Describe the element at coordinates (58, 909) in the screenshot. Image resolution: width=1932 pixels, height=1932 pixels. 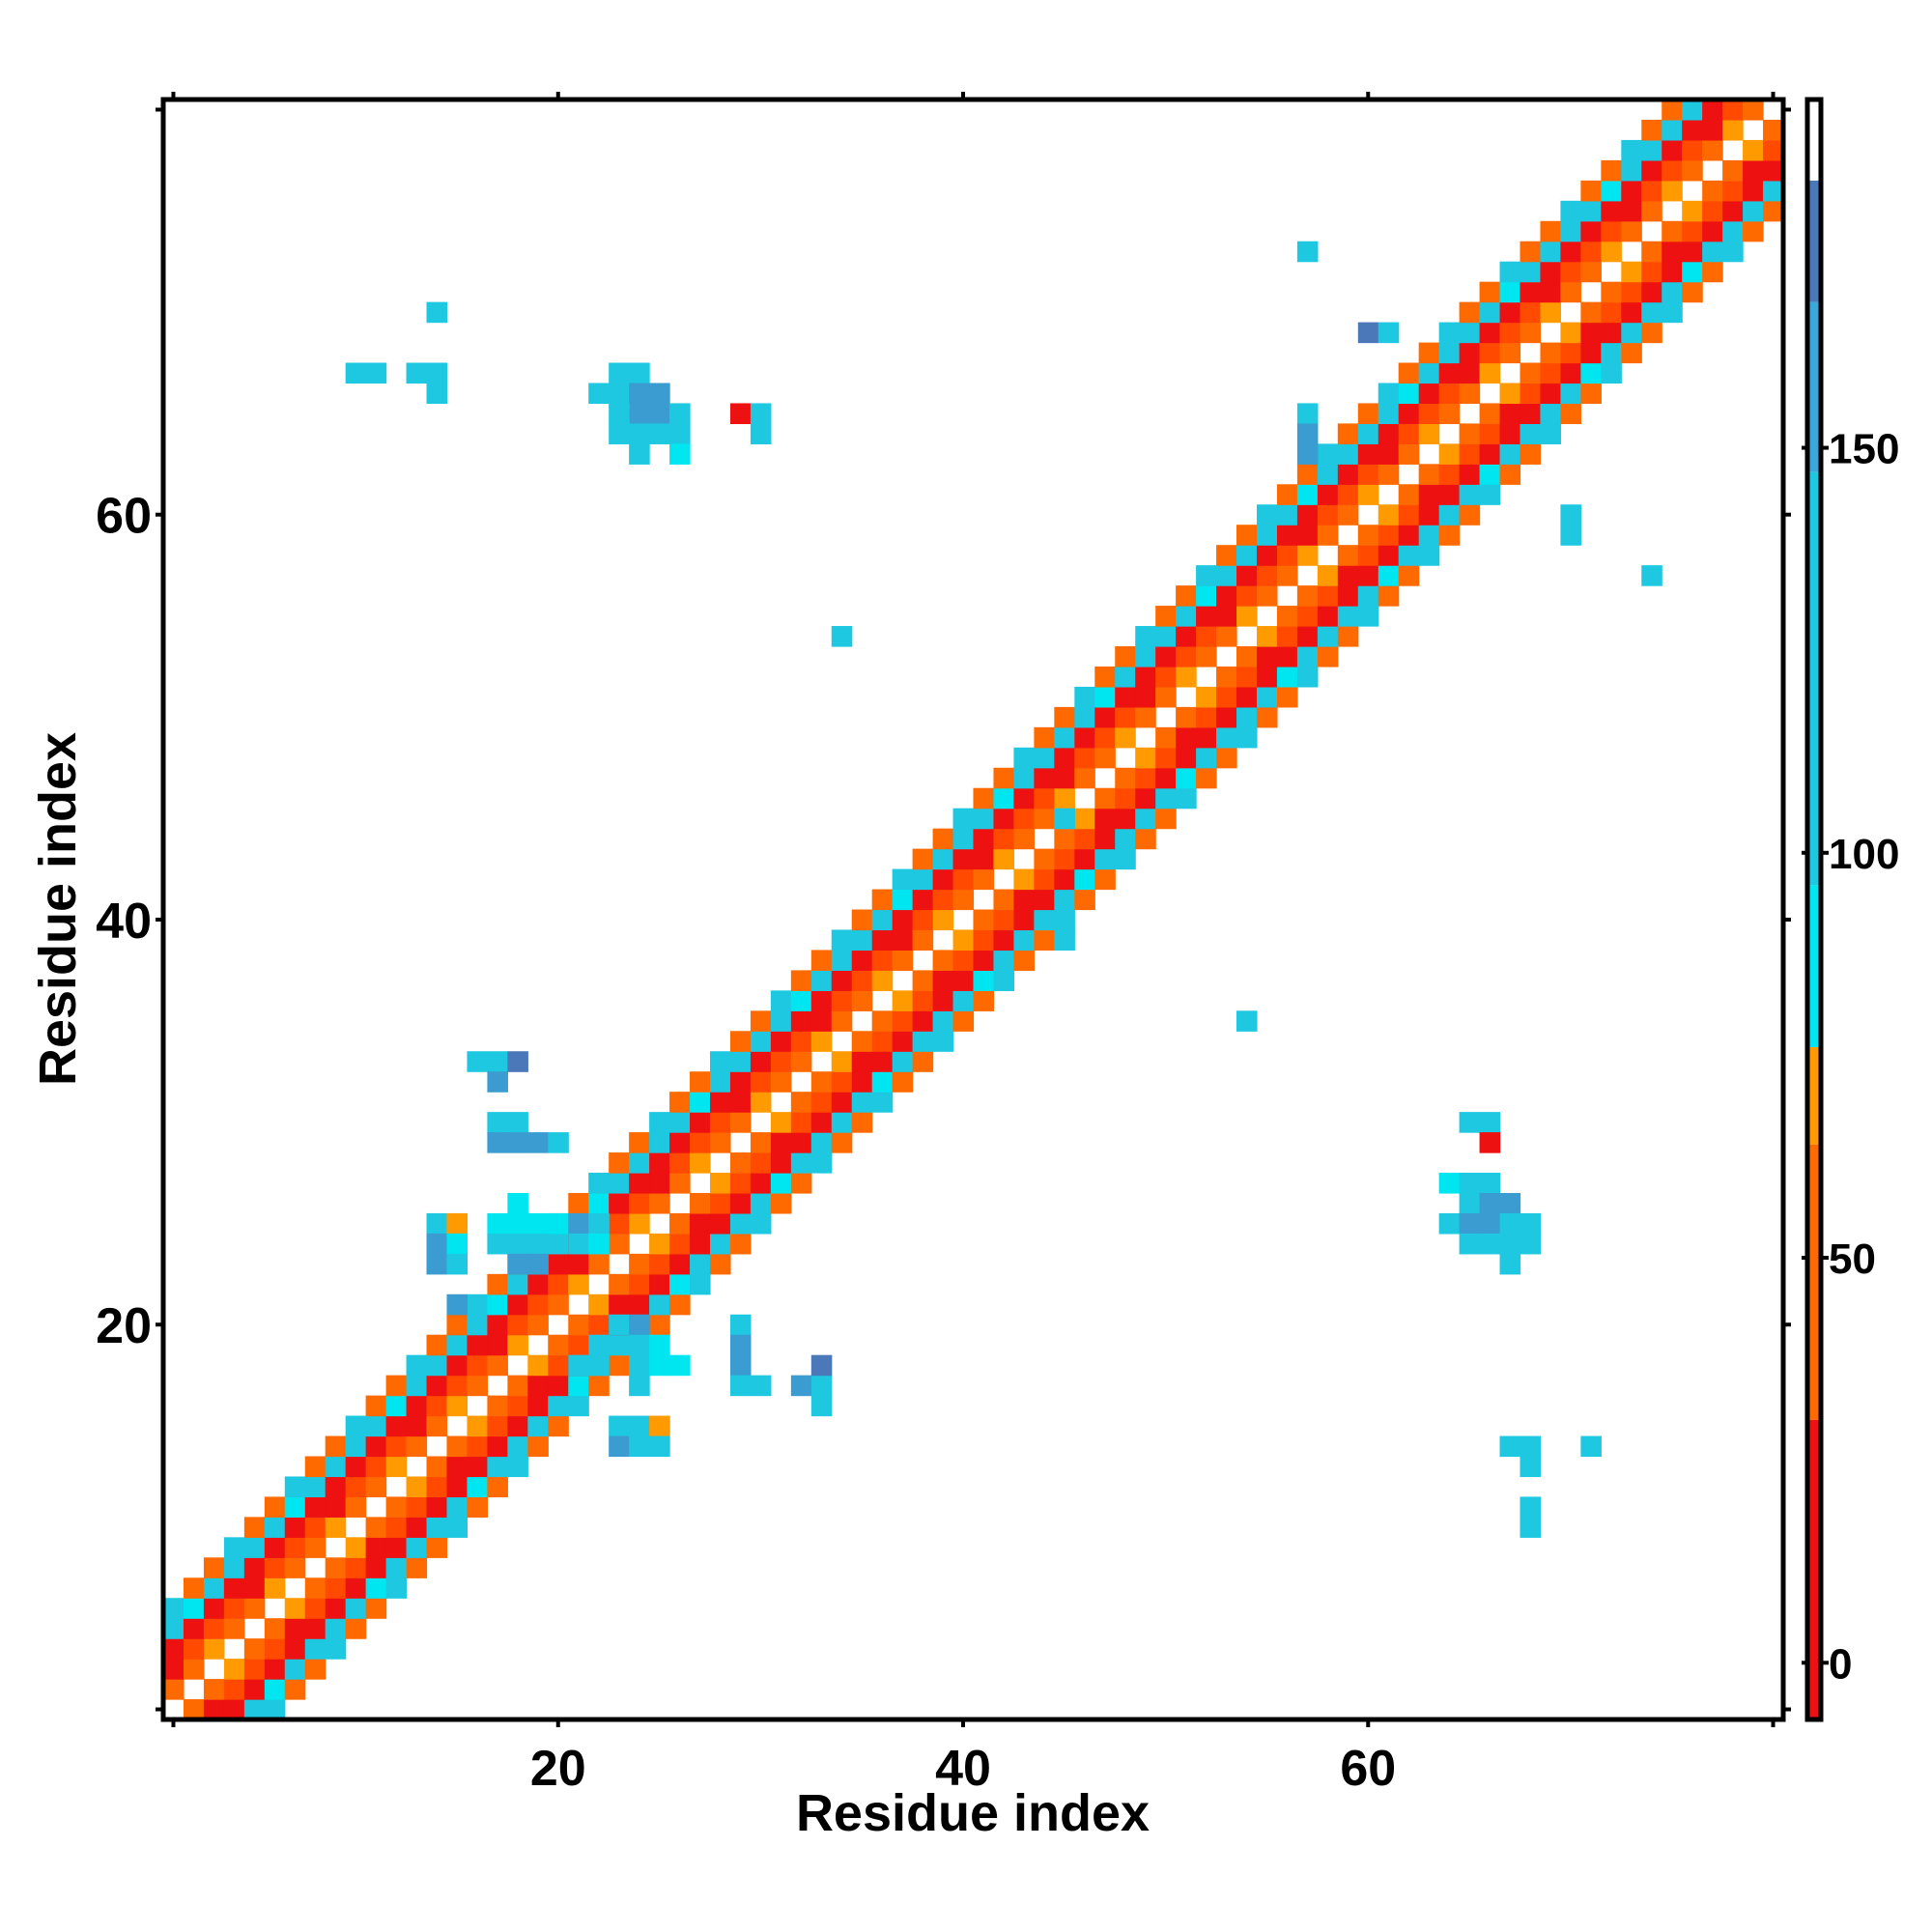
I see `y-axis-title: Residue index` at that location.